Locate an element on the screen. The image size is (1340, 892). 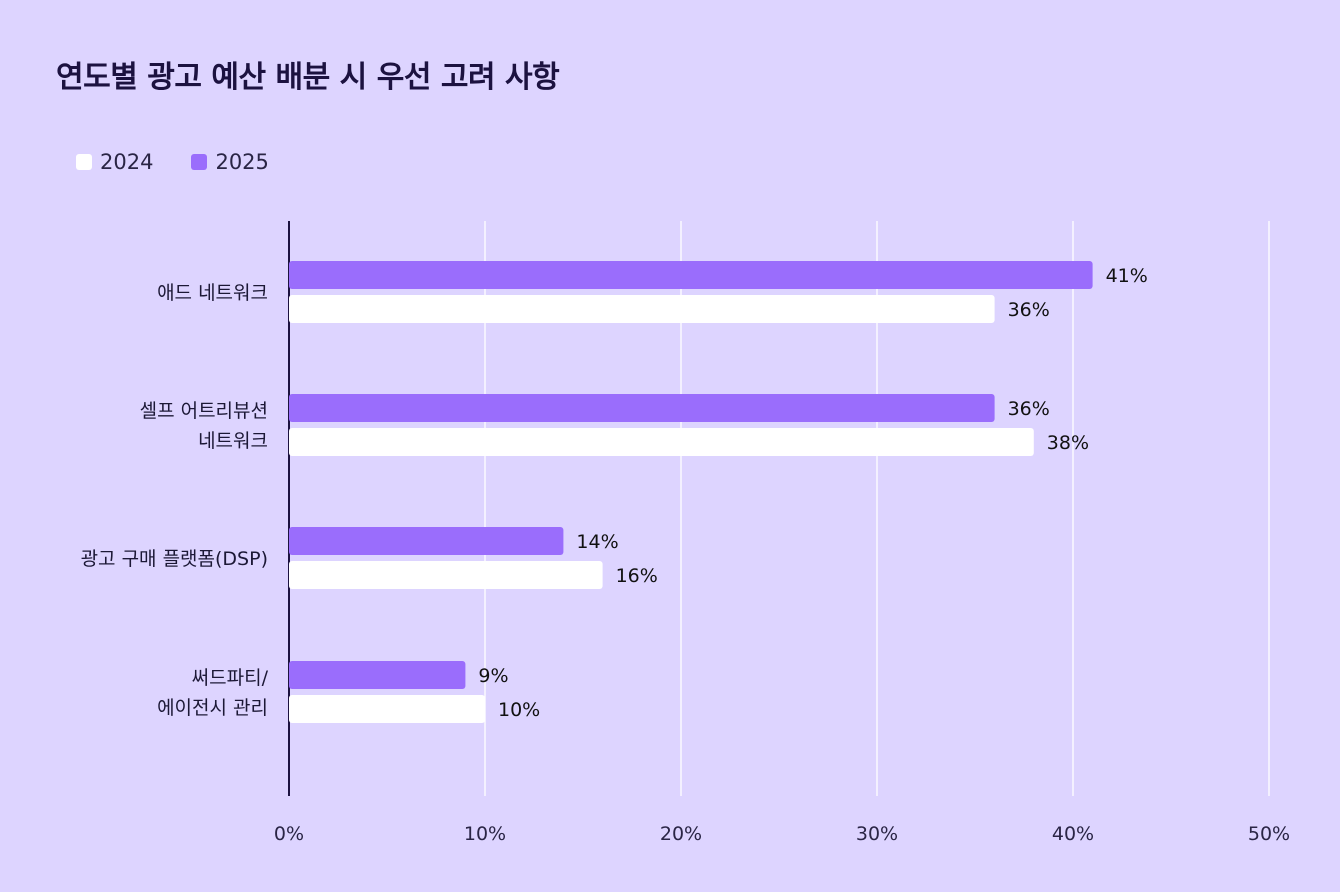
legend-swatch-2024 is located at coordinates (84, 162).